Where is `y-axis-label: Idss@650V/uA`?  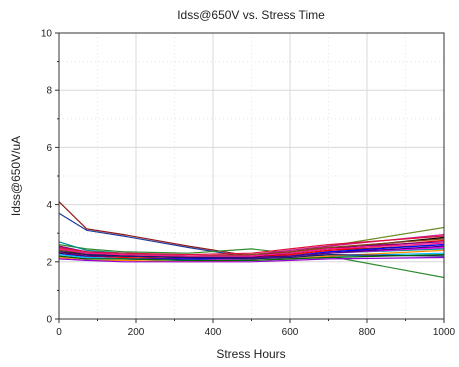 y-axis-label: Idss@650V/uA is located at coordinates (16, 176).